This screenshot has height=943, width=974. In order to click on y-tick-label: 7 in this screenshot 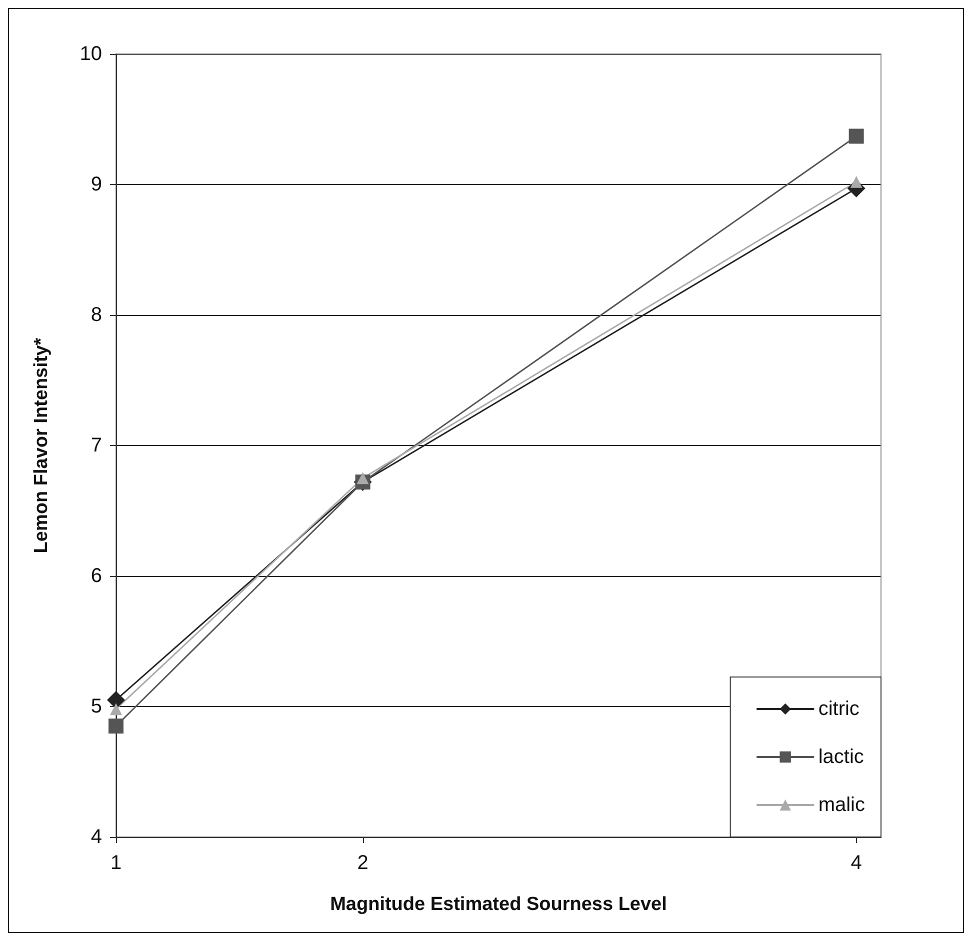, I will do `click(96, 445)`.